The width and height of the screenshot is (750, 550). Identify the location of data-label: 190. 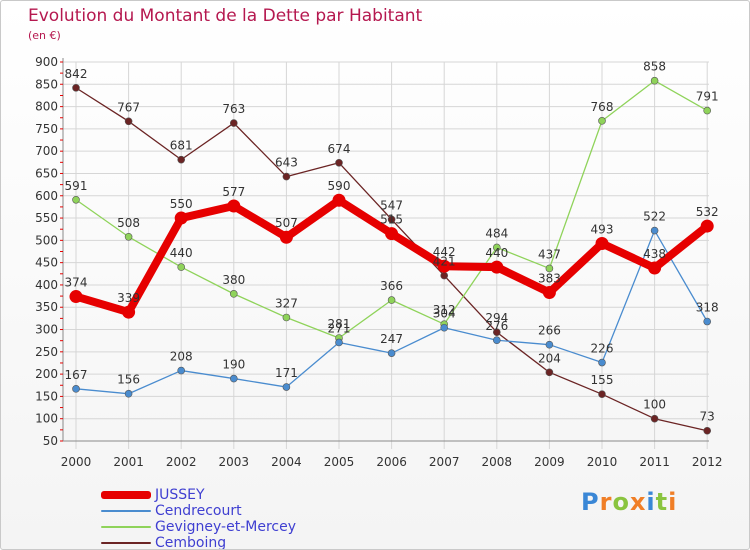
(233, 365).